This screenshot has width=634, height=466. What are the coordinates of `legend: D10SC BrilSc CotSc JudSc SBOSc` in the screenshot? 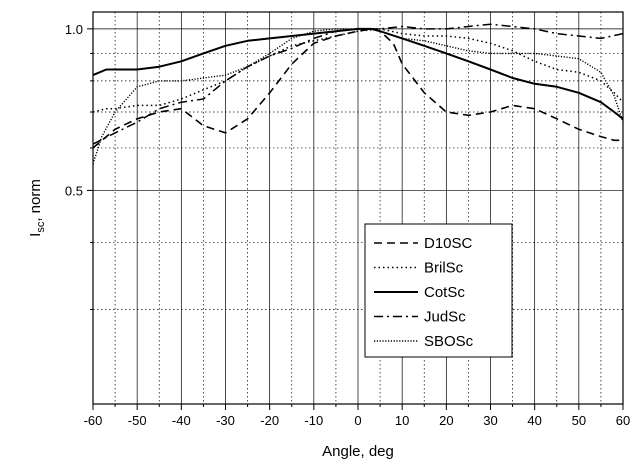 It's located at (438, 290).